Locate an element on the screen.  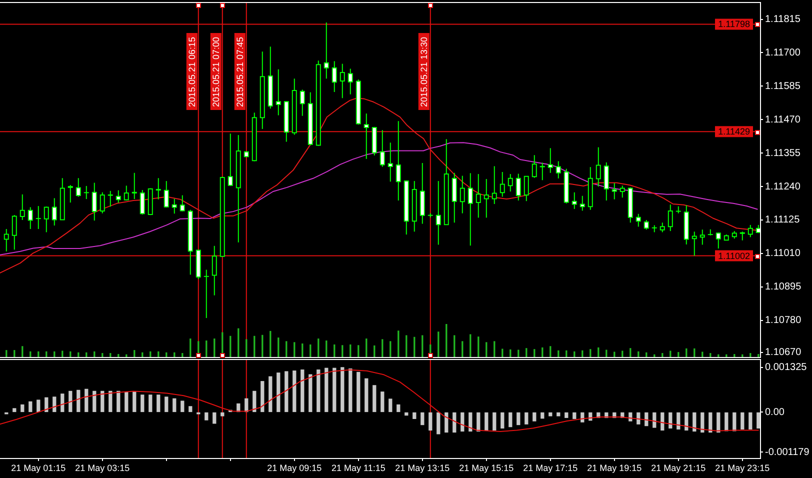
y-tick-label: 1.11700 is located at coordinates (783, 52).